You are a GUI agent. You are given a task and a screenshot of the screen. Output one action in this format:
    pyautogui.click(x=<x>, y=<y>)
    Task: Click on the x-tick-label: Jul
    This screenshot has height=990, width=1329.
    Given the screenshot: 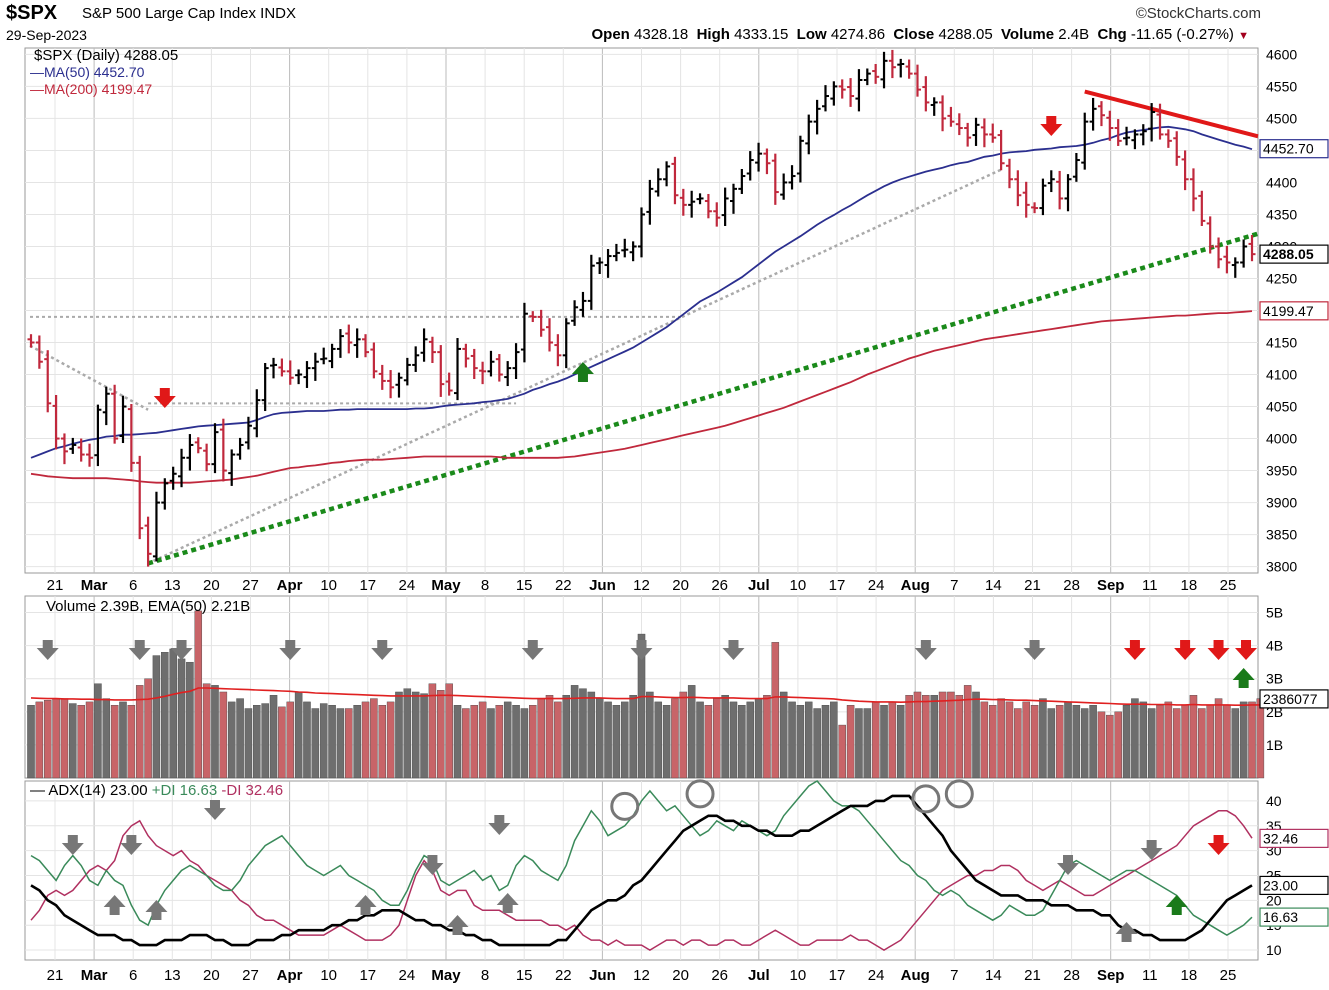 What is the action you would take?
    pyautogui.click(x=759, y=975)
    